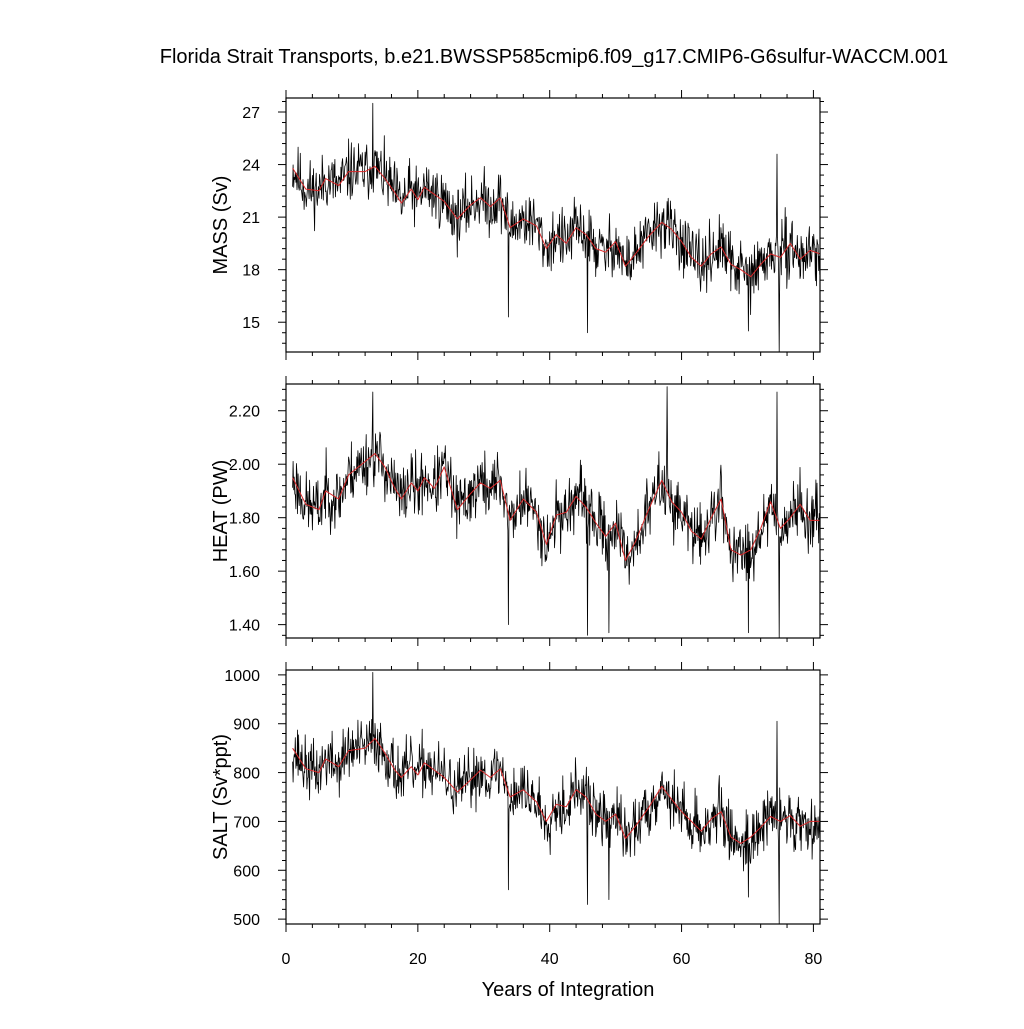  What do you see at coordinates (246, 871) in the screenshot?
I see `y-tick-label: 600` at bounding box center [246, 871].